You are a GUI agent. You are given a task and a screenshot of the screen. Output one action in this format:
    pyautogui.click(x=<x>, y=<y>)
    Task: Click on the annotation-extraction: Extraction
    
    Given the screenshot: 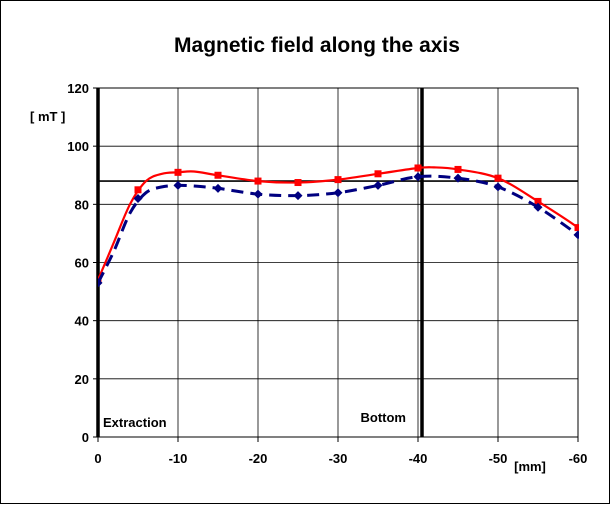 What is the action you would take?
    pyautogui.click(x=135, y=422)
    